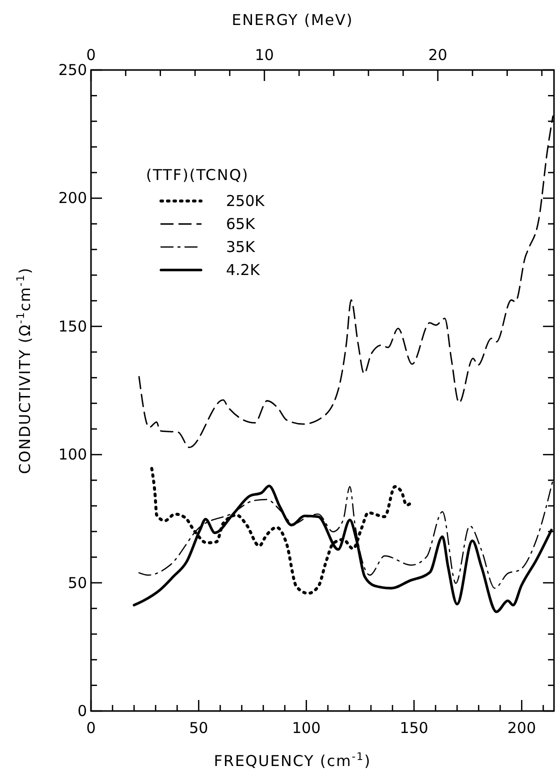  Describe the element at coordinates (72, 326) in the screenshot. I see `y-tick-label: 150` at that location.